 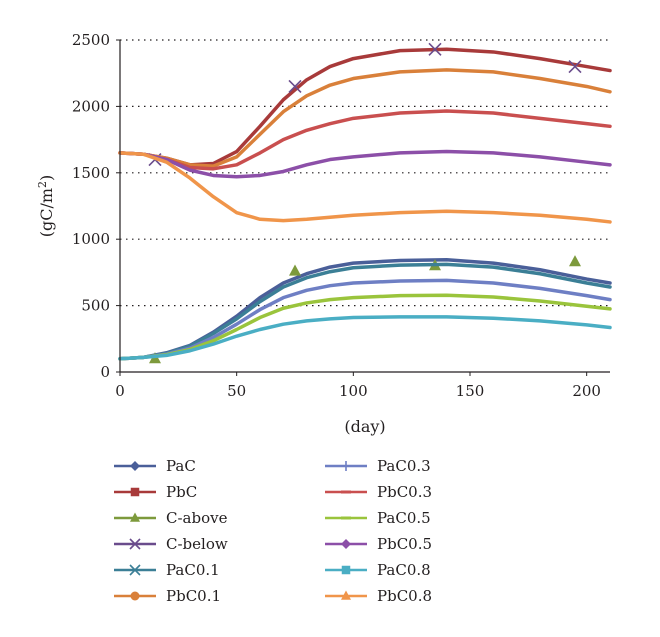 What do you see at coordinates (181, 466) in the screenshot?
I see `legend-label-pac: PaC` at bounding box center [181, 466].